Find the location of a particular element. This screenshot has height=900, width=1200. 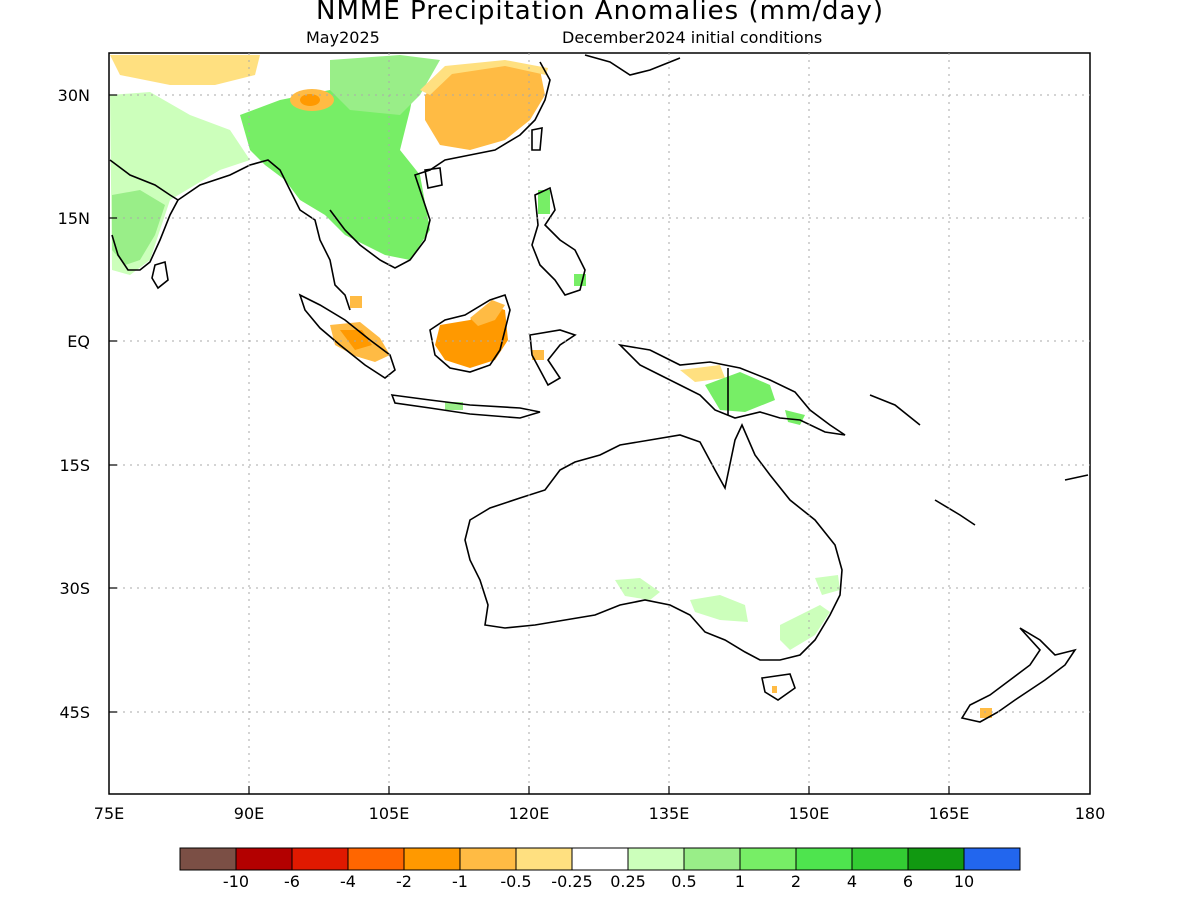

region-south-china-dry is located at coordinates (485, 107).